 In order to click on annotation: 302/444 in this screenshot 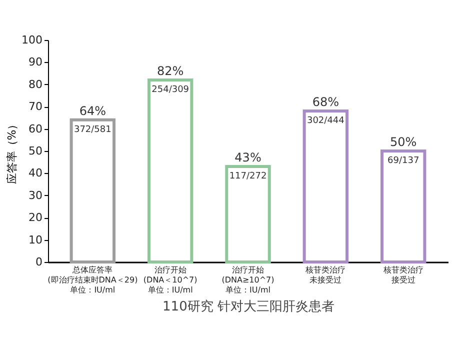, I will do `click(325, 121)`.